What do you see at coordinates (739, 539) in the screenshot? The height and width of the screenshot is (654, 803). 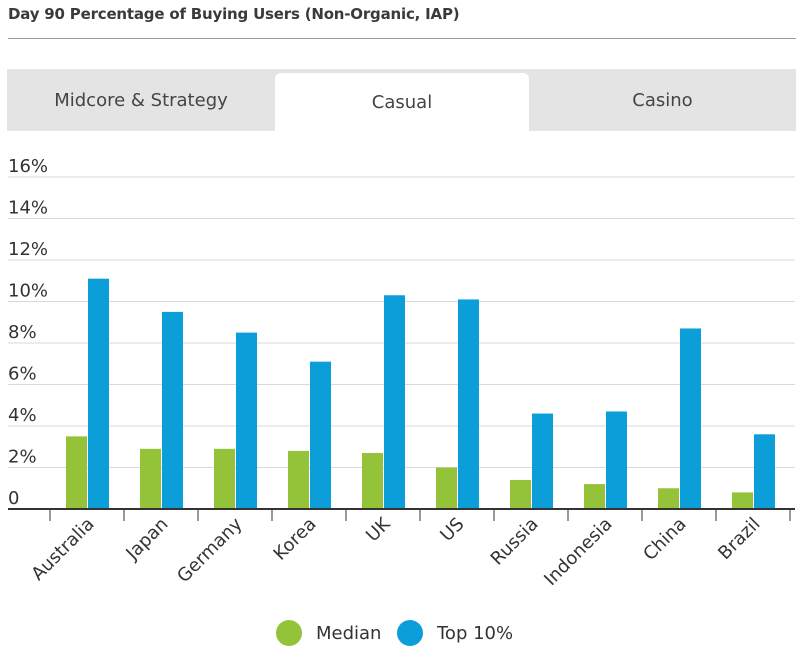 I see `x-tick-label: Brazil` at bounding box center [739, 539].